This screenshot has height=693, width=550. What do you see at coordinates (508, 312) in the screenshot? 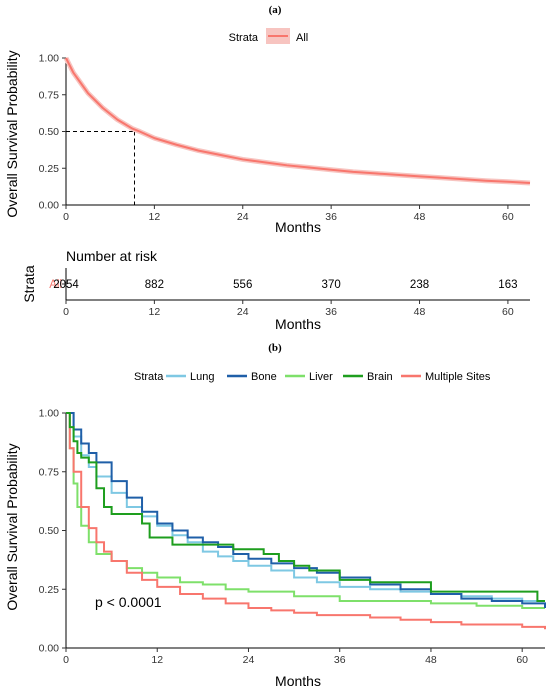
I see `risk-table-x-tick-label: 60` at bounding box center [508, 312].